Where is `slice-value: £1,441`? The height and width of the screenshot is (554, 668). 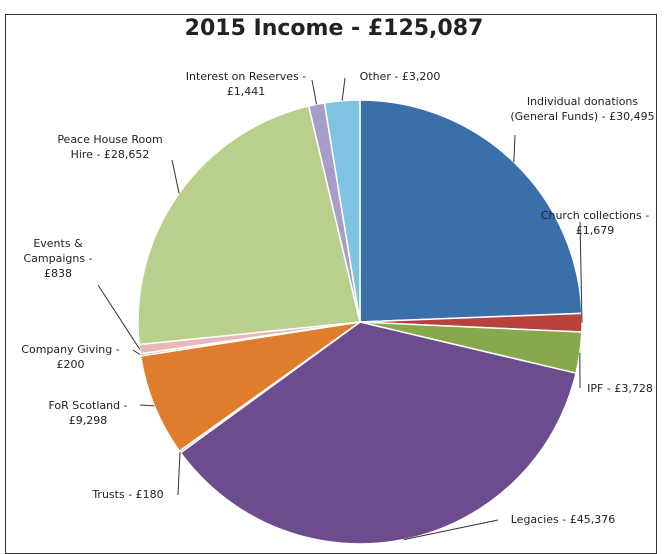 slice-value: £1,441 is located at coordinates (246, 91).